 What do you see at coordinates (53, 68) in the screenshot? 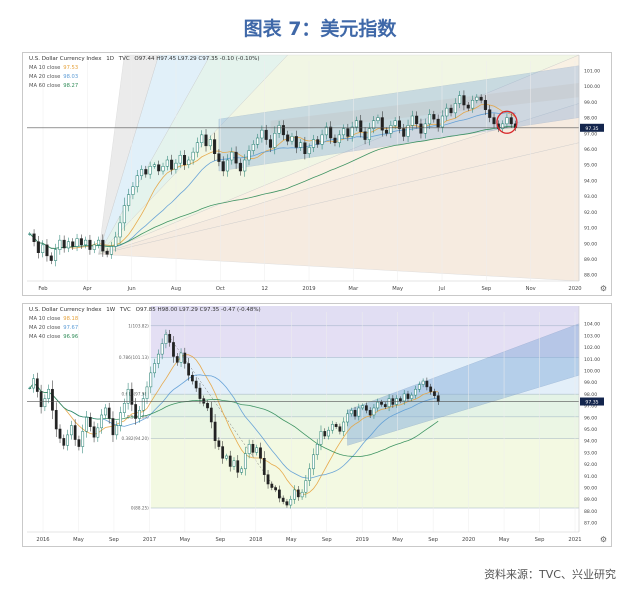
I see `legend-ma10: MA 10 close 97.53` at bounding box center [53, 68].